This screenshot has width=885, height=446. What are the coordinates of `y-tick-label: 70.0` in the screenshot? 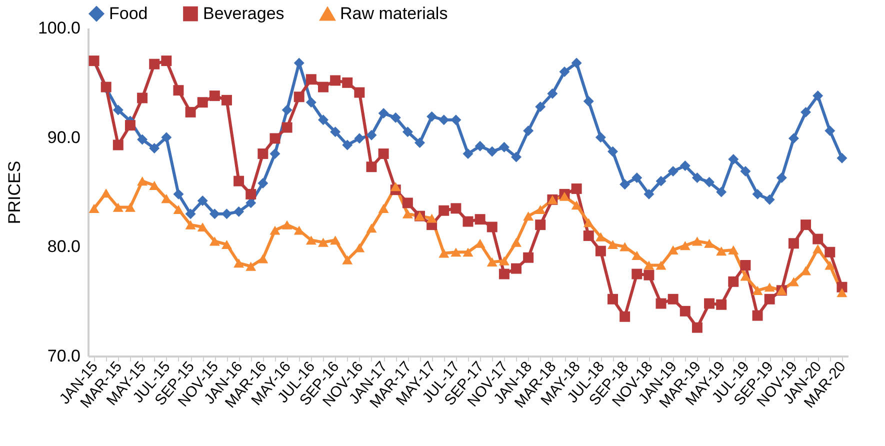 It's located at (63, 356).